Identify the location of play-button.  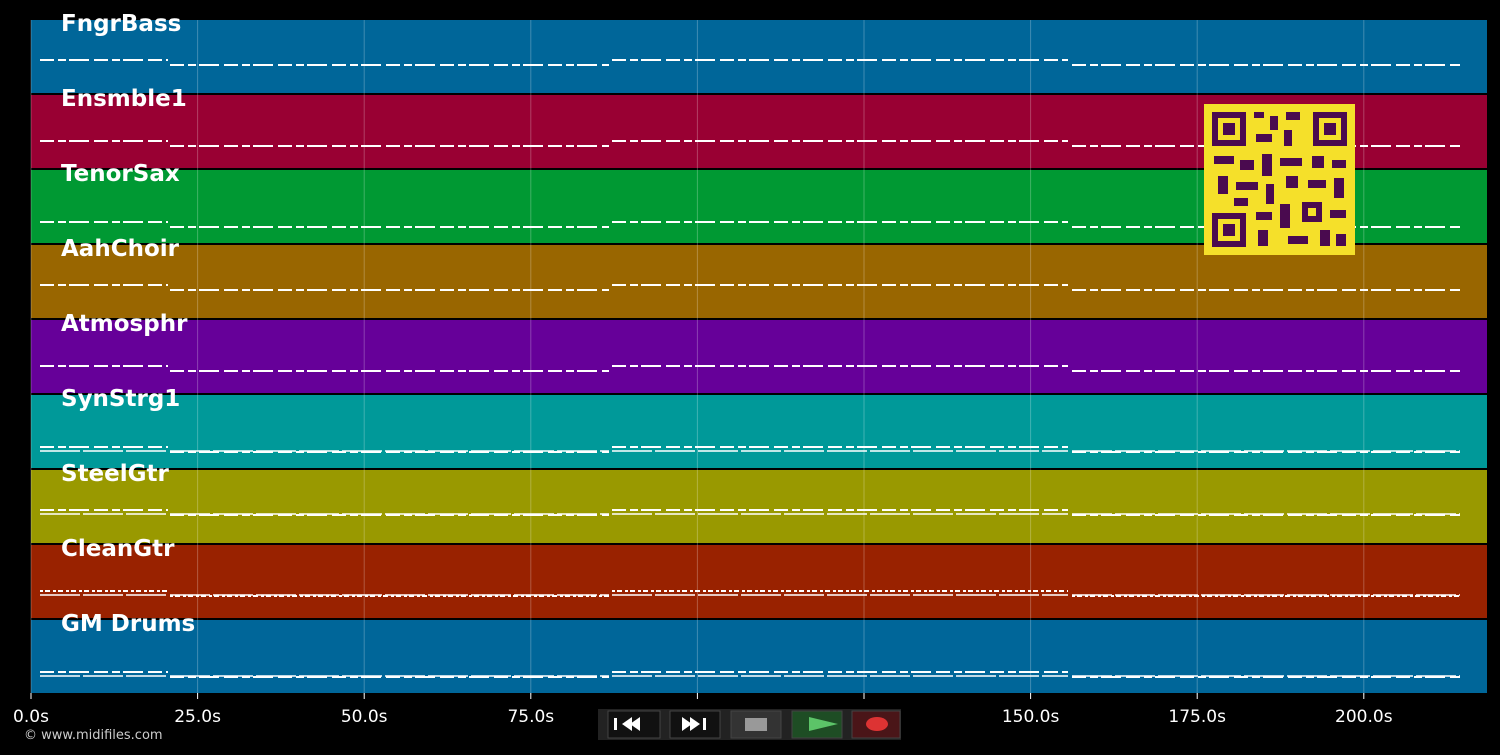
(817, 724).